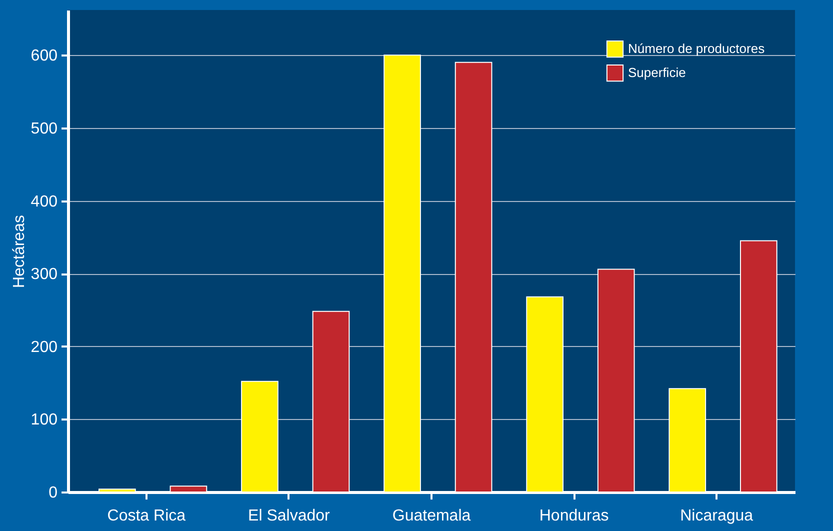  What do you see at coordinates (19, 251) in the screenshot?
I see `y-axis-title: Hectáreas` at bounding box center [19, 251].